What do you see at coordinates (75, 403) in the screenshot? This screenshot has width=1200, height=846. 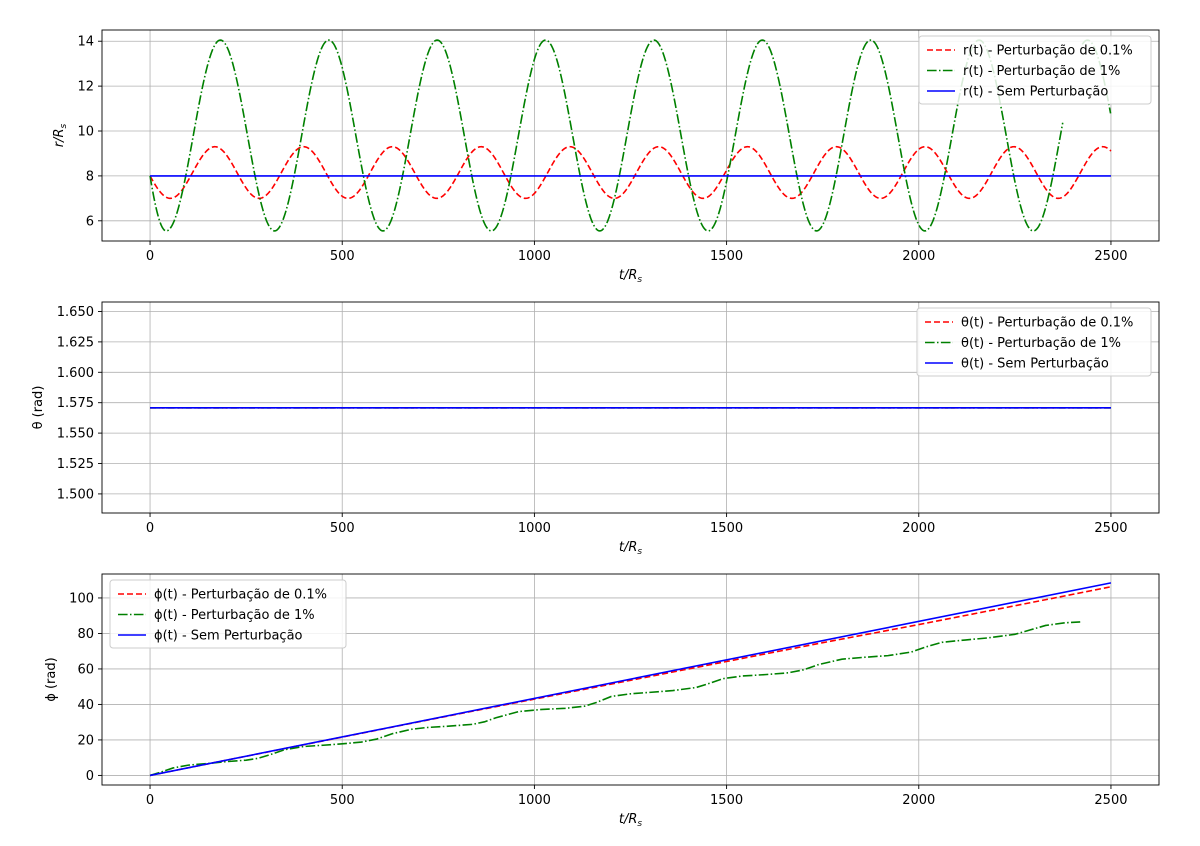 I see `y-tick-label: 1.575` at bounding box center [75, 403].